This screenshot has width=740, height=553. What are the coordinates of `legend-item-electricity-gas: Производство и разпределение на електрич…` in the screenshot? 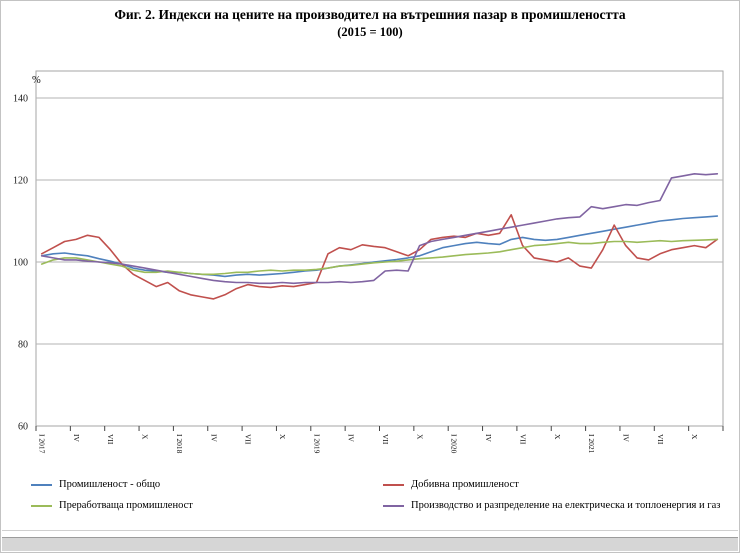 It's located at (554, 505).